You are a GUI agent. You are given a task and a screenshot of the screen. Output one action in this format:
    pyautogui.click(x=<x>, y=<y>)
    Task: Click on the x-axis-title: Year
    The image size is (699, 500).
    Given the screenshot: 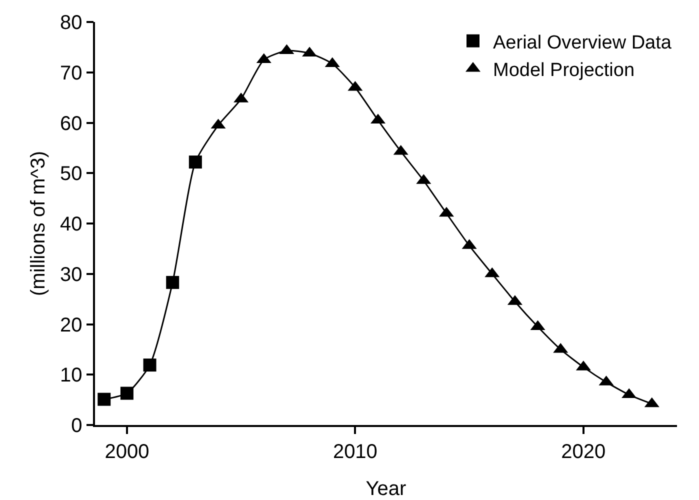 What is the action you would take?
    pyautogui.click(x=386, y=489)
    